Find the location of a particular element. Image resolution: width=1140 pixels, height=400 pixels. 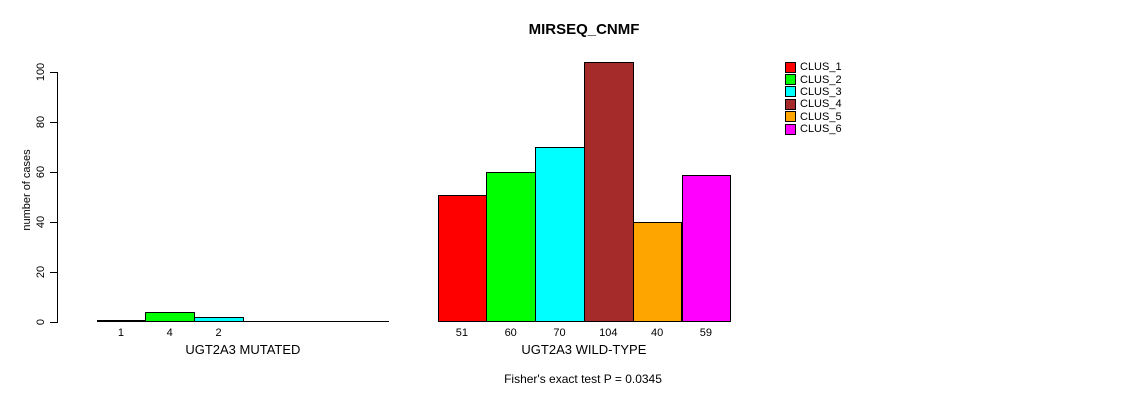

legend-row: CLUS_1 is located at coordinates (813, 67).